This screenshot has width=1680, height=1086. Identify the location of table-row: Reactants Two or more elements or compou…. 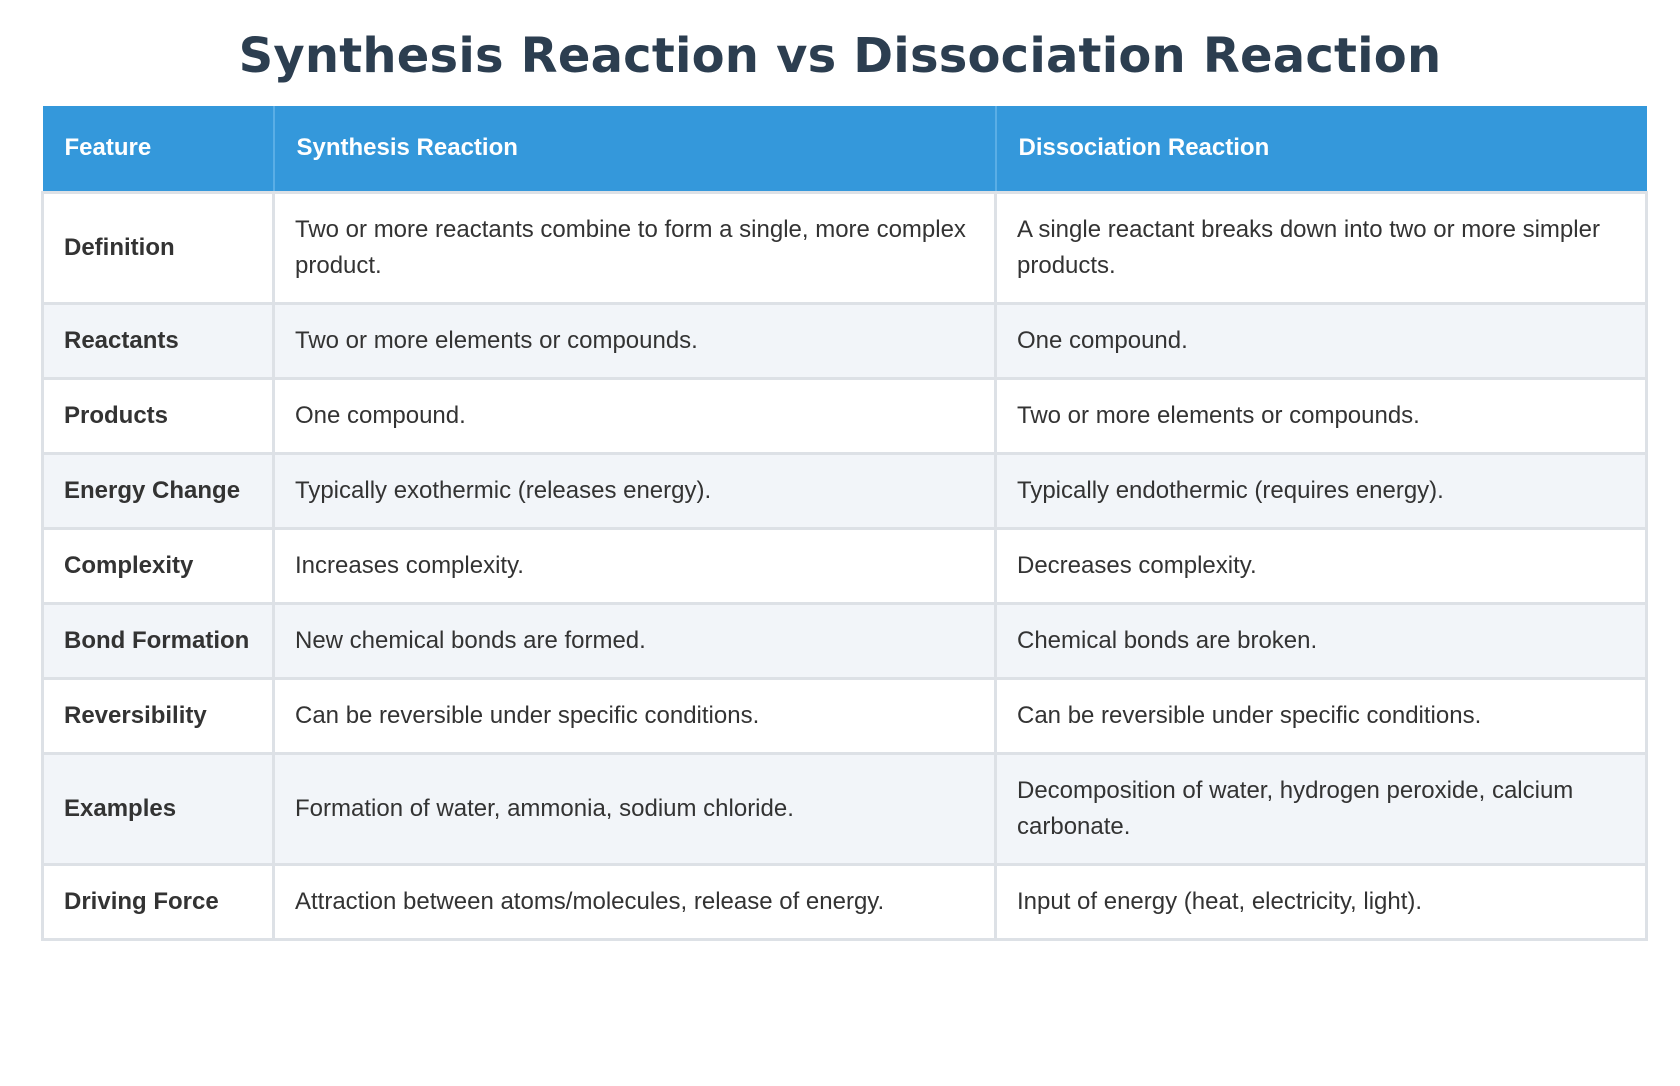
(844, 340).